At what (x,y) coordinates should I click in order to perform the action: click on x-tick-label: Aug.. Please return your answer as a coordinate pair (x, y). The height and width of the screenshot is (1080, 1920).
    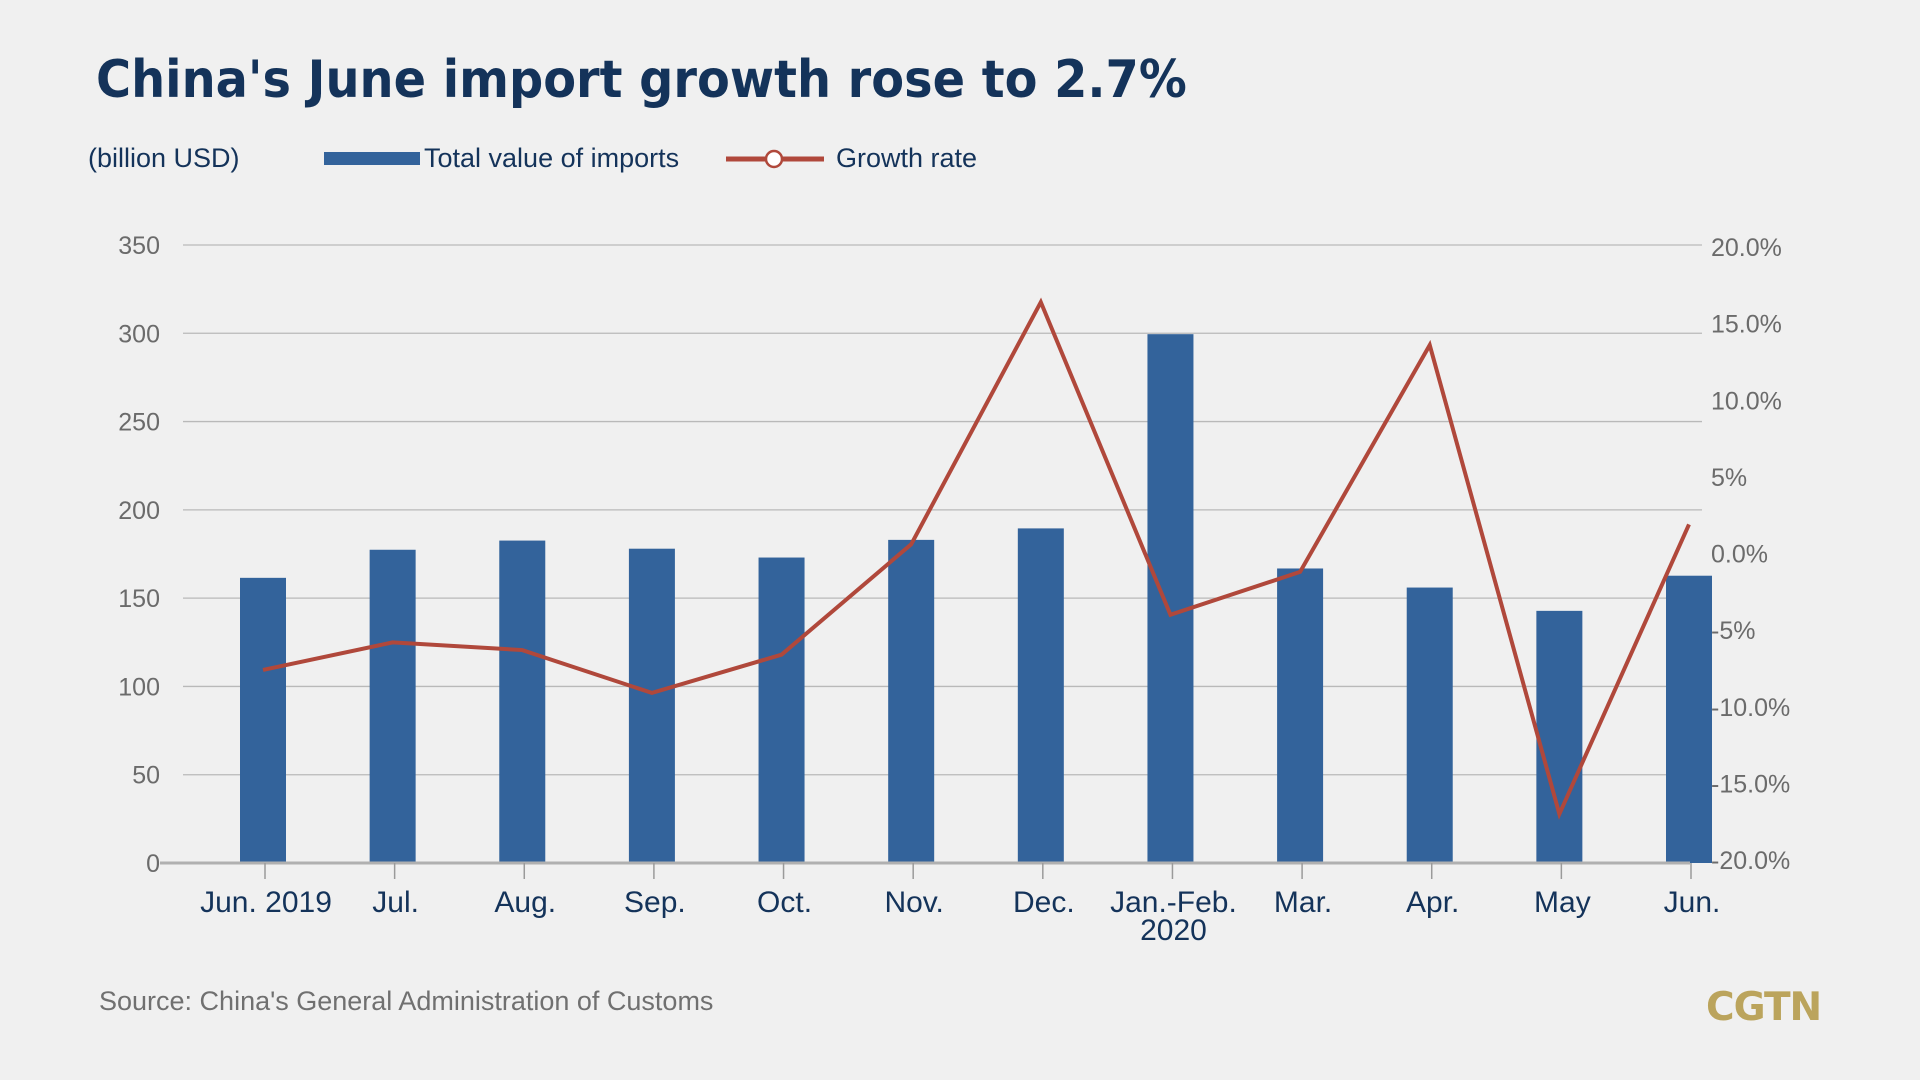
    Looking at the image, I should click on (525, 902).